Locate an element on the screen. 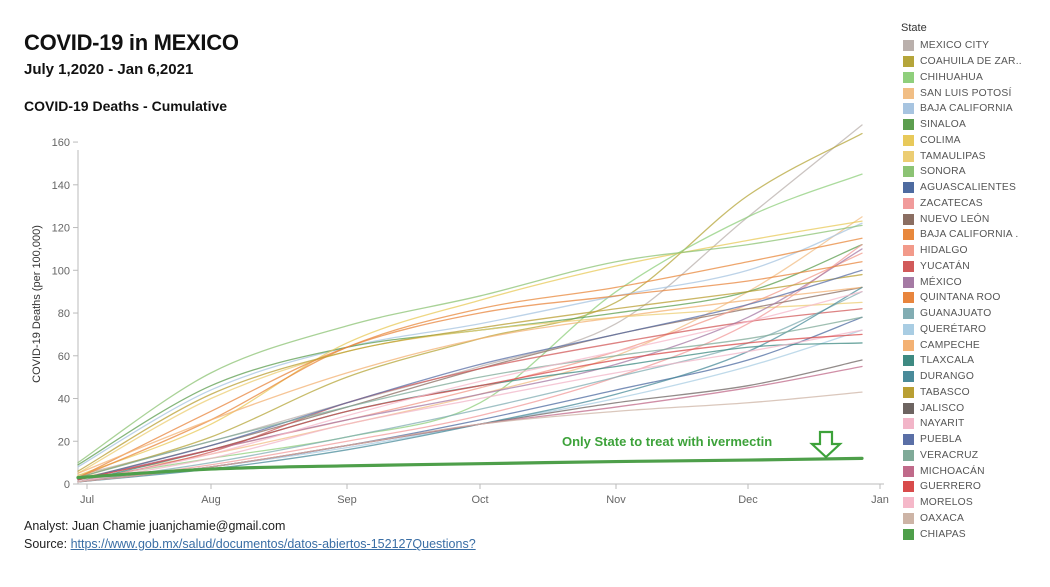  legend-label: MÉXICO is located at coordinates (941, 282).